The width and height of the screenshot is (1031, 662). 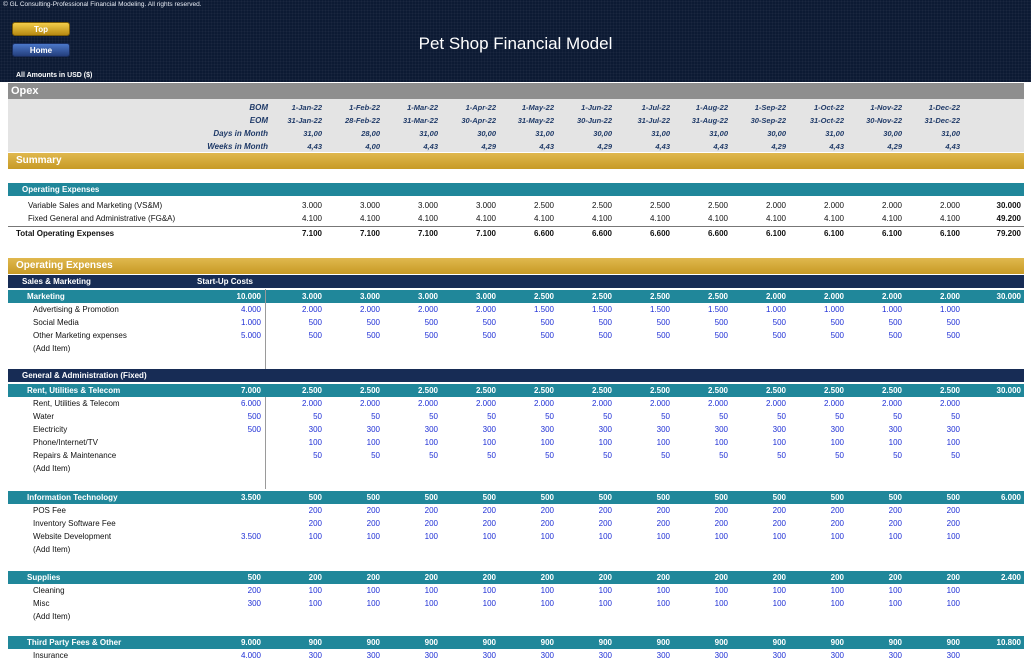 I want to click on currency-note: All Amounts in USD ($), so click(x=54, y=75).